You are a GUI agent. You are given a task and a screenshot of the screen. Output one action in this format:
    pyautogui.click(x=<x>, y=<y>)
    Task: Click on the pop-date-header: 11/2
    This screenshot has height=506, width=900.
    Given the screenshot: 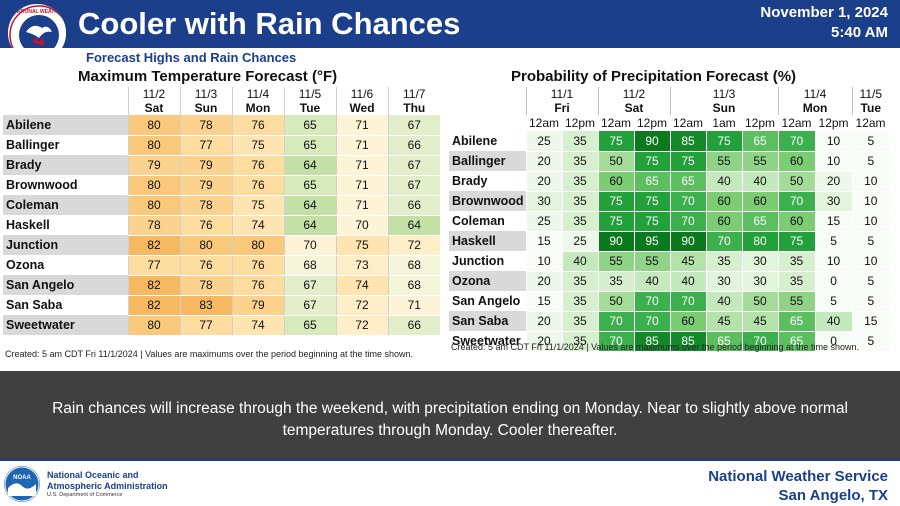 What is the action you would take?
    pyautogui.click(x=633, y=94)
    